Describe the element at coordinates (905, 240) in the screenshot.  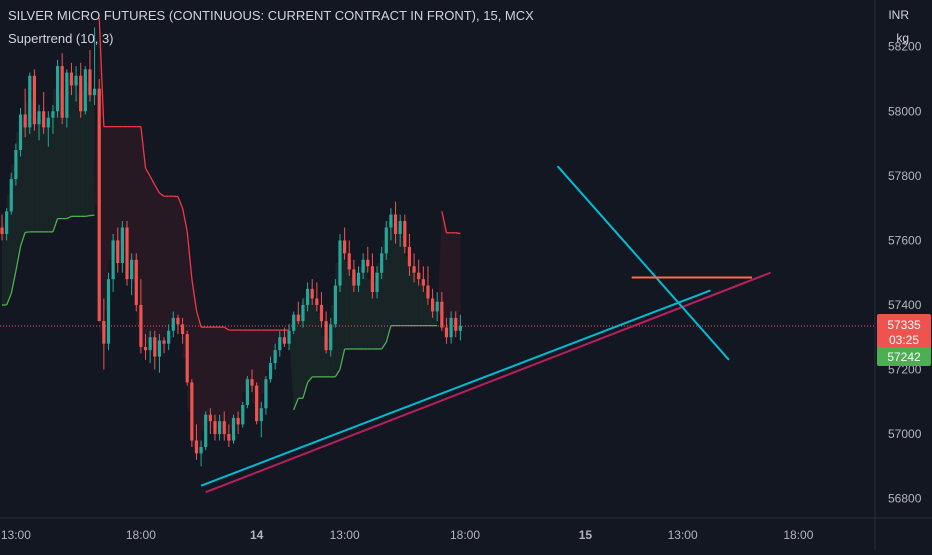
I see `price-tick-label: 57600` at that location.